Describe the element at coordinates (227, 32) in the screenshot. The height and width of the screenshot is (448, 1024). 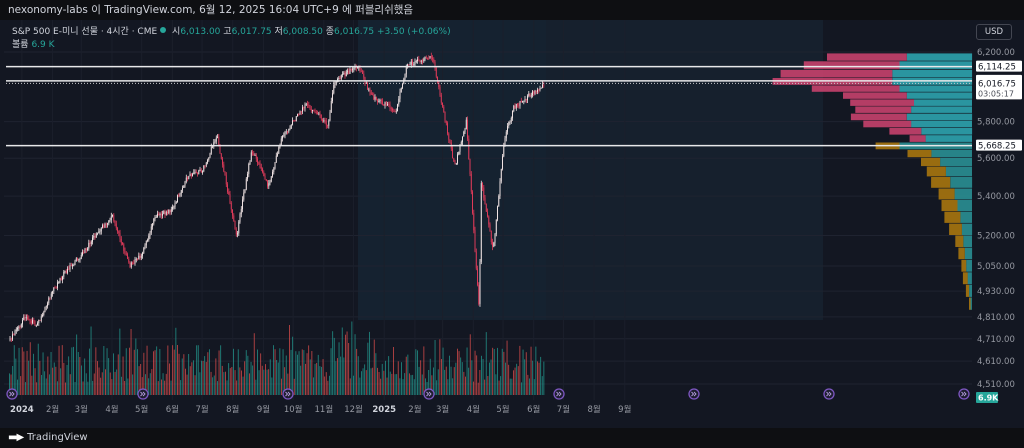
I see `legend-high-label: 고` at that location.